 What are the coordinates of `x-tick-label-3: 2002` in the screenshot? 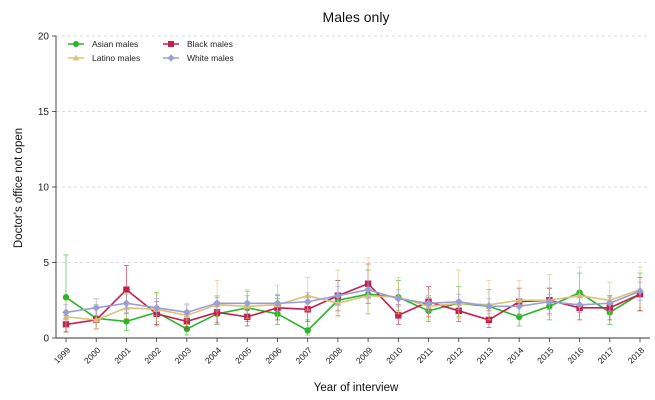 It's located at (152, 355).